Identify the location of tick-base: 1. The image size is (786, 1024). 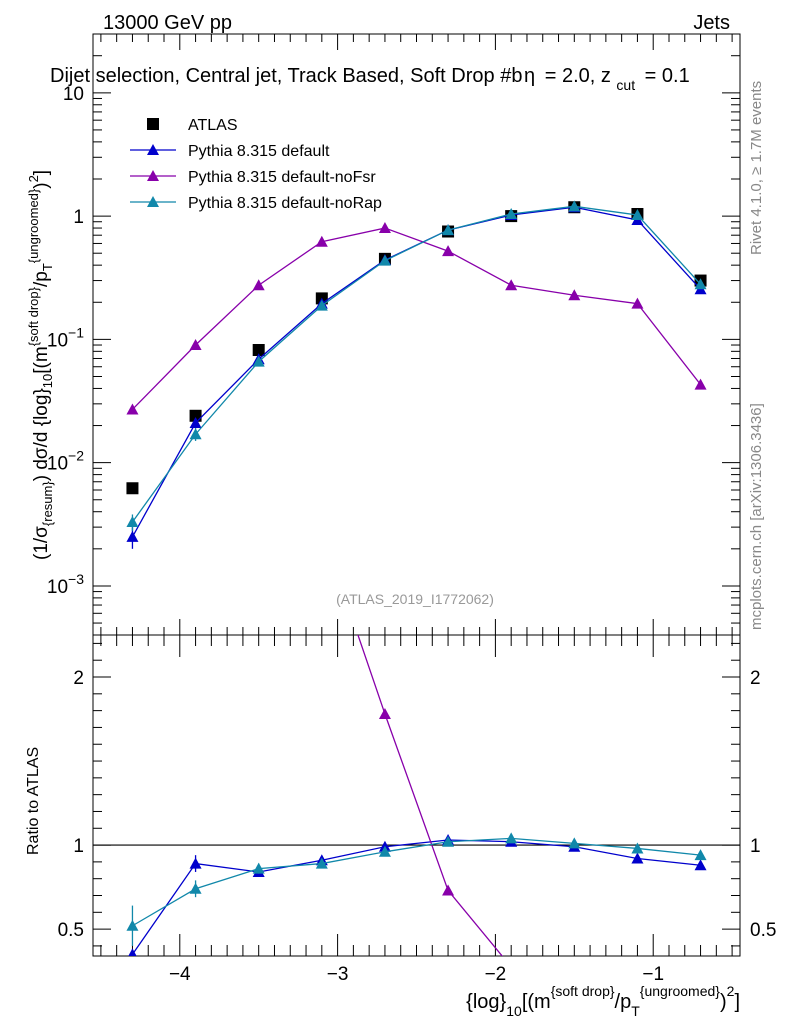
(78, 217).